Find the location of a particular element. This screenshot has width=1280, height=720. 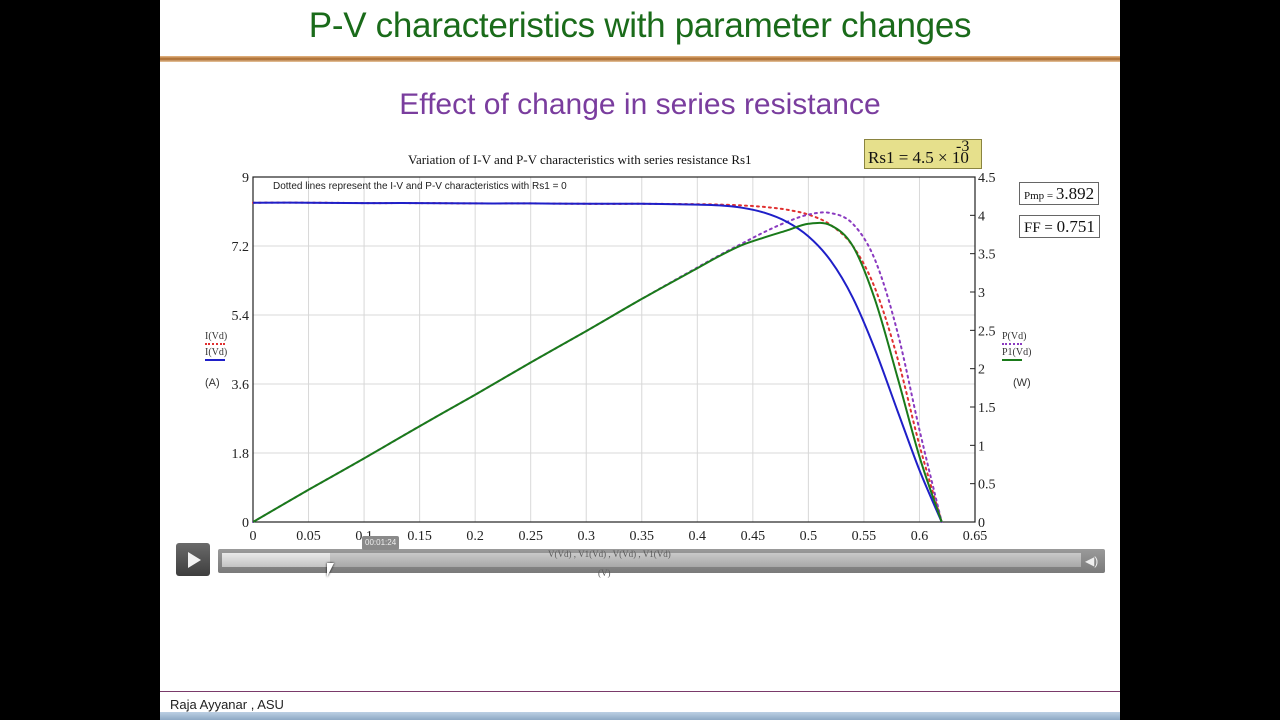

svg-text: 0.6 is located at coordinates (920, 536).